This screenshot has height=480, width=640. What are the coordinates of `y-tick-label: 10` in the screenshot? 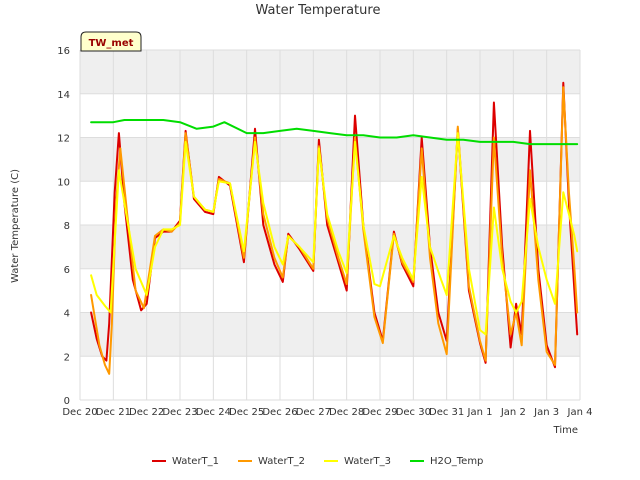 It's located at (63, 182).